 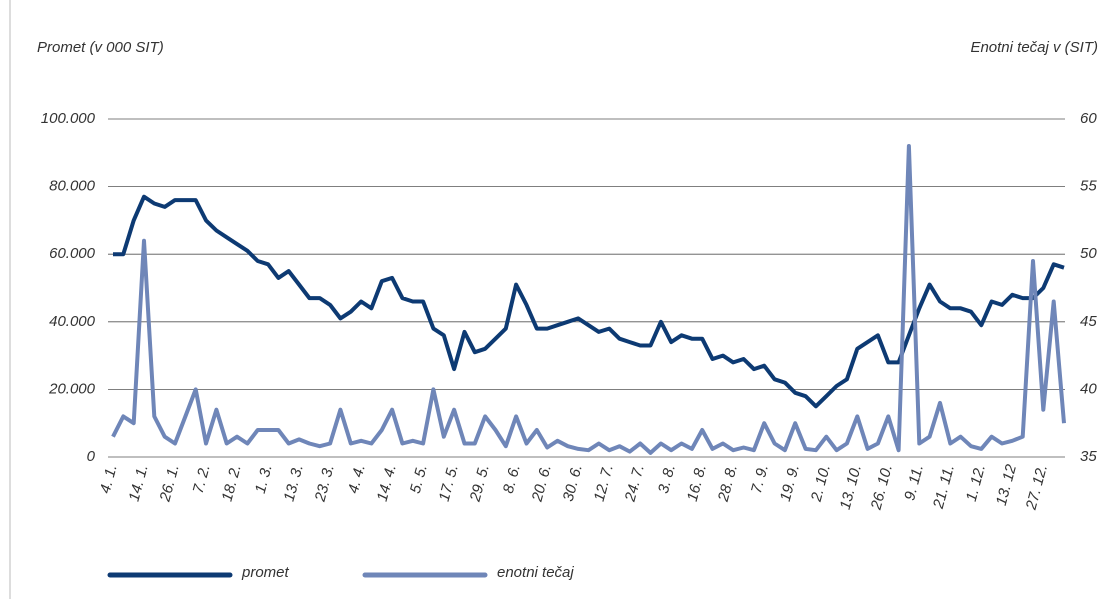 I want to click on y-tick-label: 20.000, so click(x=72, y=388).